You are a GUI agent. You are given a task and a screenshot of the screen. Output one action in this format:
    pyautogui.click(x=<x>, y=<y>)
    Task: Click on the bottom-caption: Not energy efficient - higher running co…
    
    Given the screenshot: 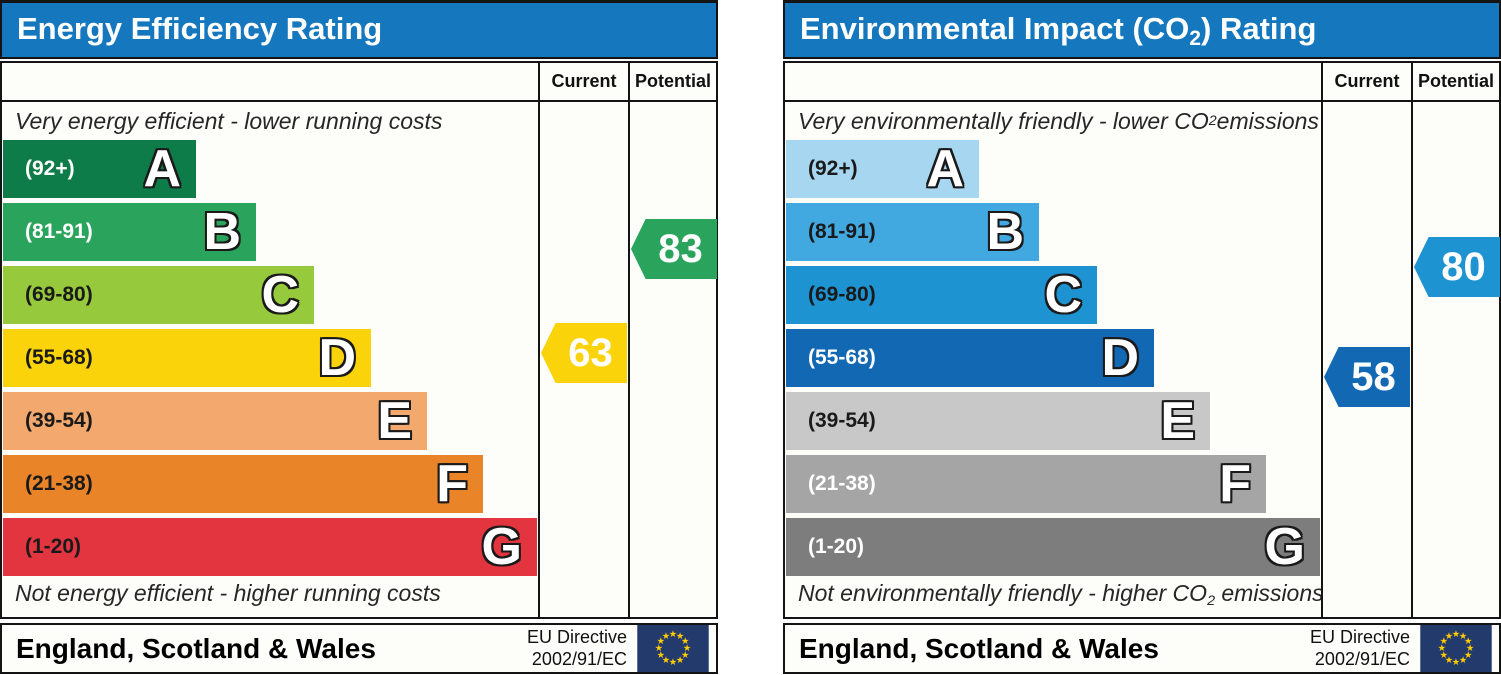 What is the action you would take?
    pyautogui.click(x=228, y=593)
    